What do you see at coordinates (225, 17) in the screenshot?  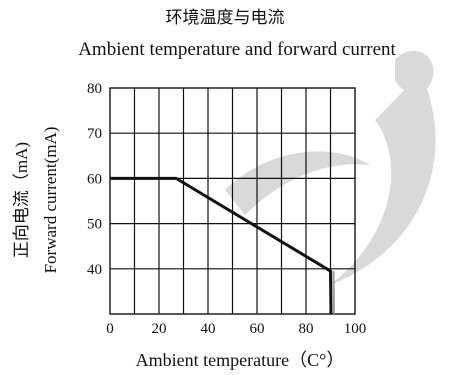 I see `chart-title: 环境温度与电流` at bounding box center [225, 17].